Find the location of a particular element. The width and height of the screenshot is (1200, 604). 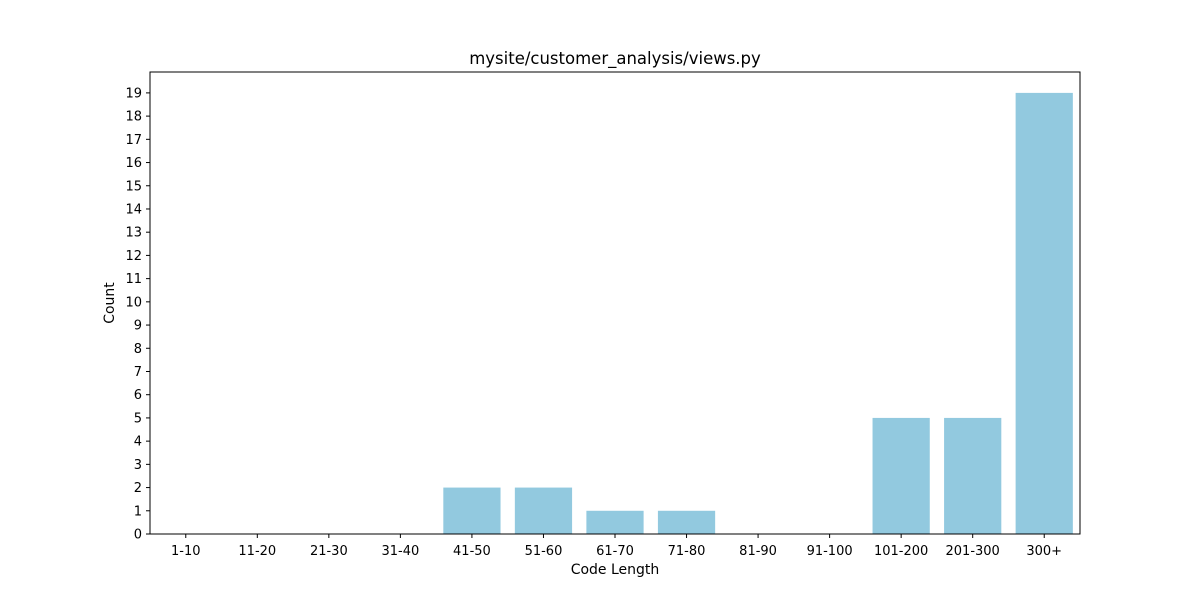

y-tick-label: 3 is located at coordinates (138, 465).